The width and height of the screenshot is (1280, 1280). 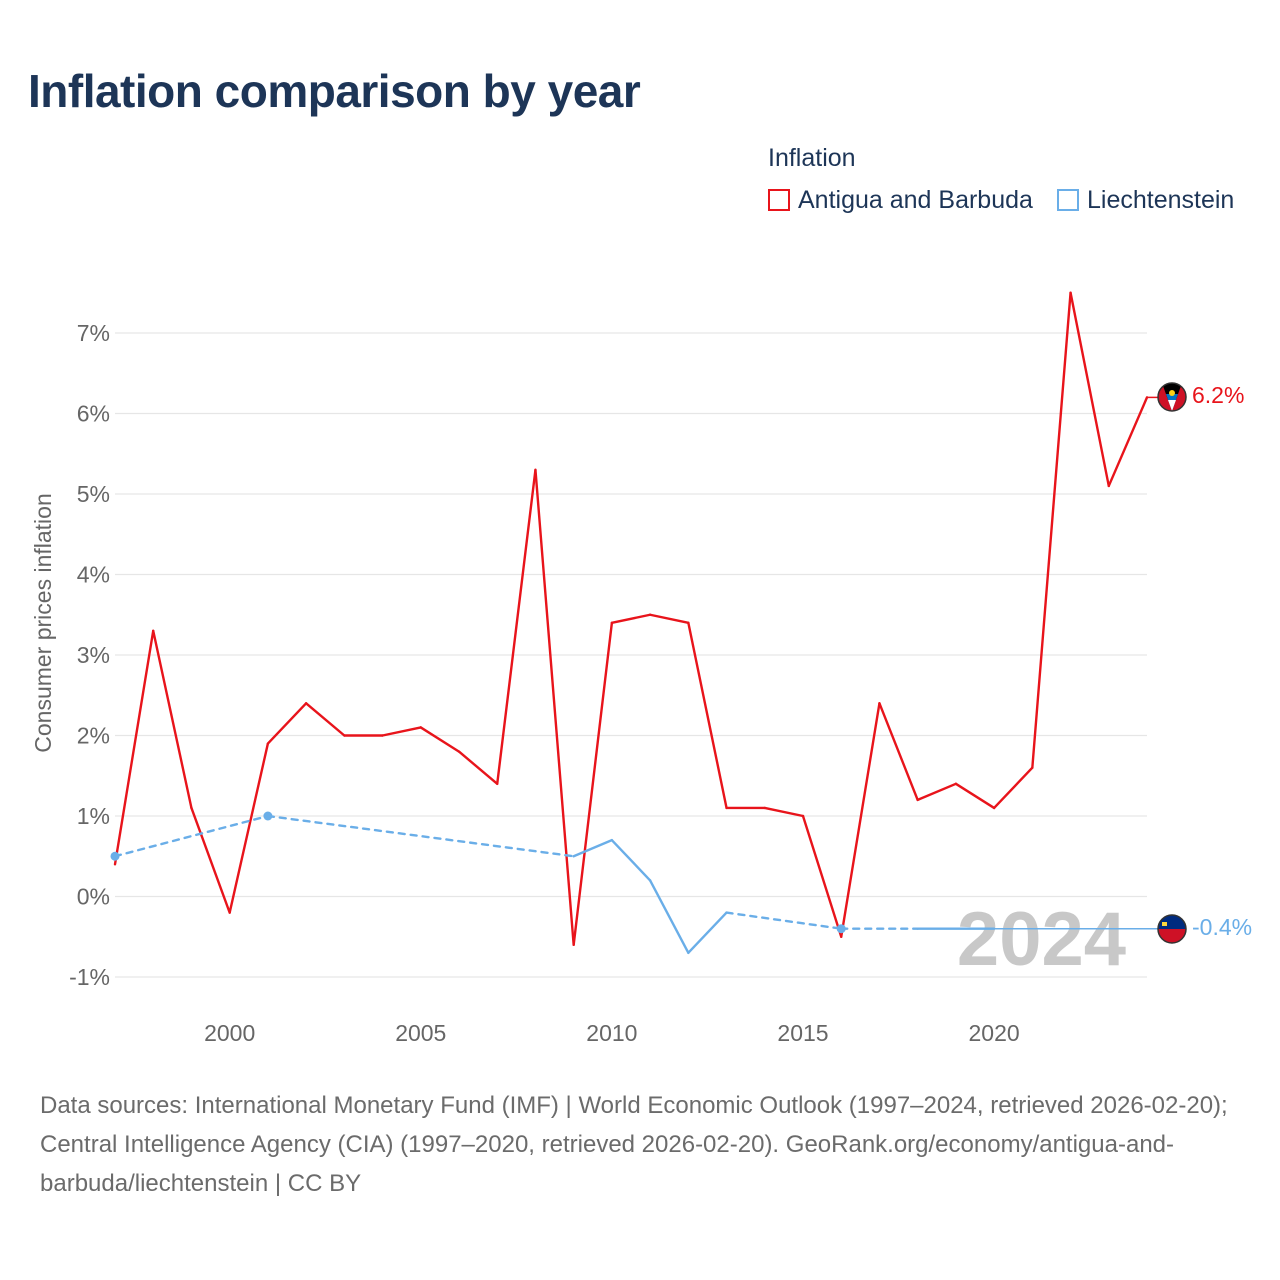 I want to click on y-tick-label: 3%, so click(x=93, y=655).